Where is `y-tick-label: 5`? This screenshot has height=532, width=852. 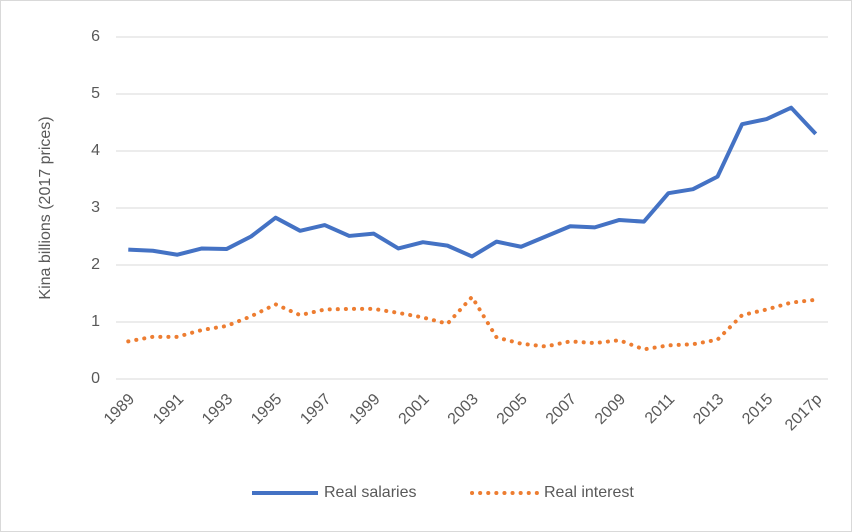
y-tick-label: 5 is located at coordinates (95, 93).